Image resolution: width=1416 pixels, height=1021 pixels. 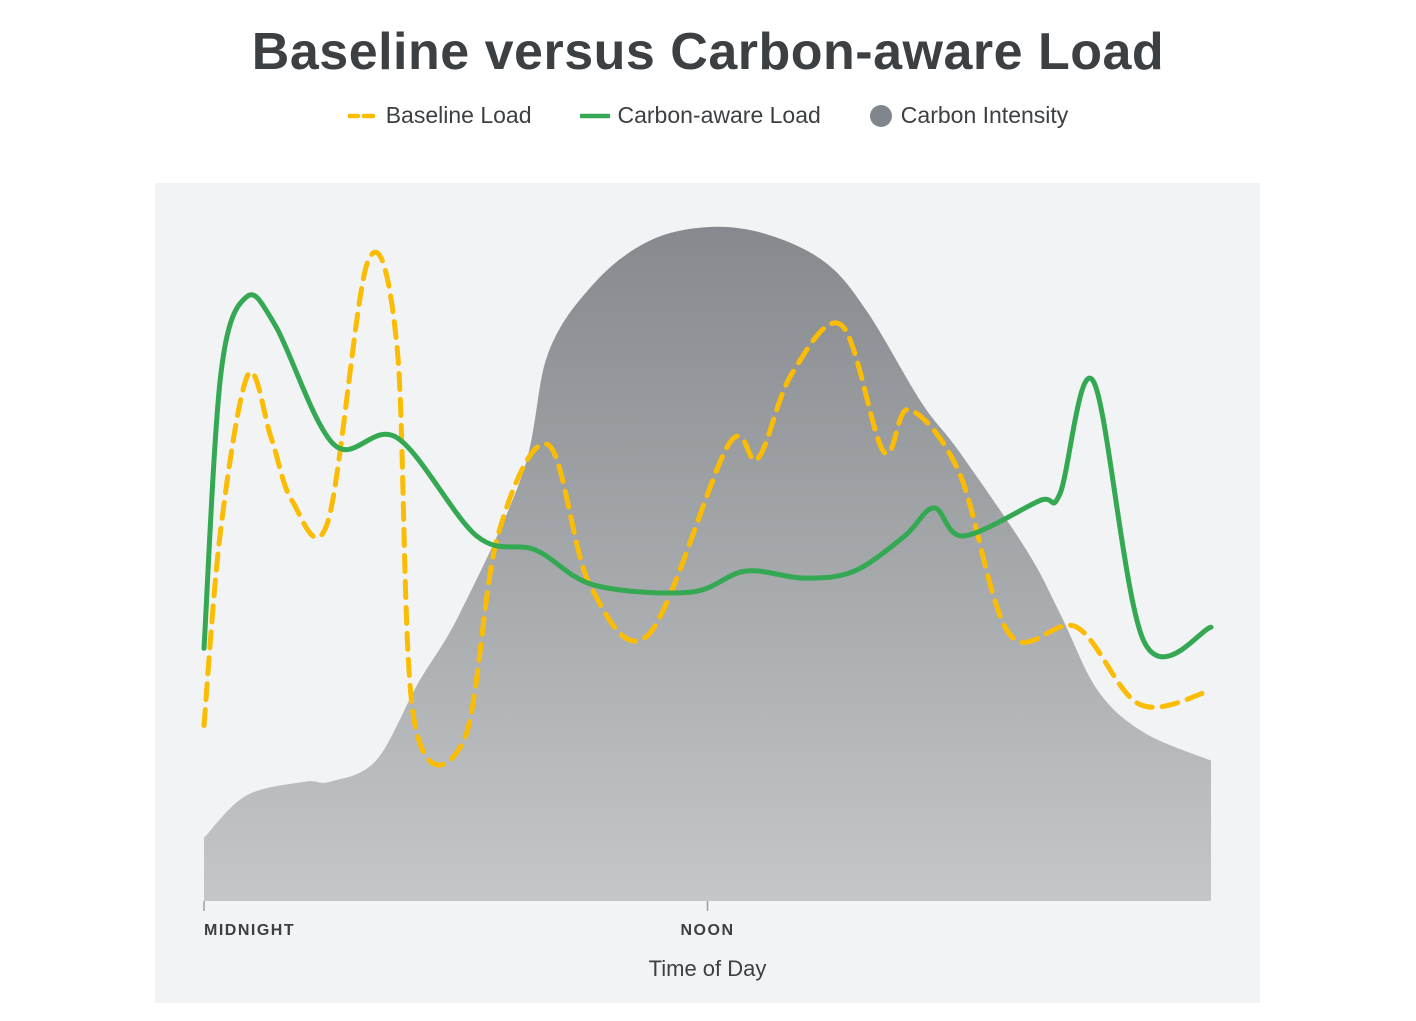 I want to click on legend-swatch-baseline, so click(x=362, y=115).